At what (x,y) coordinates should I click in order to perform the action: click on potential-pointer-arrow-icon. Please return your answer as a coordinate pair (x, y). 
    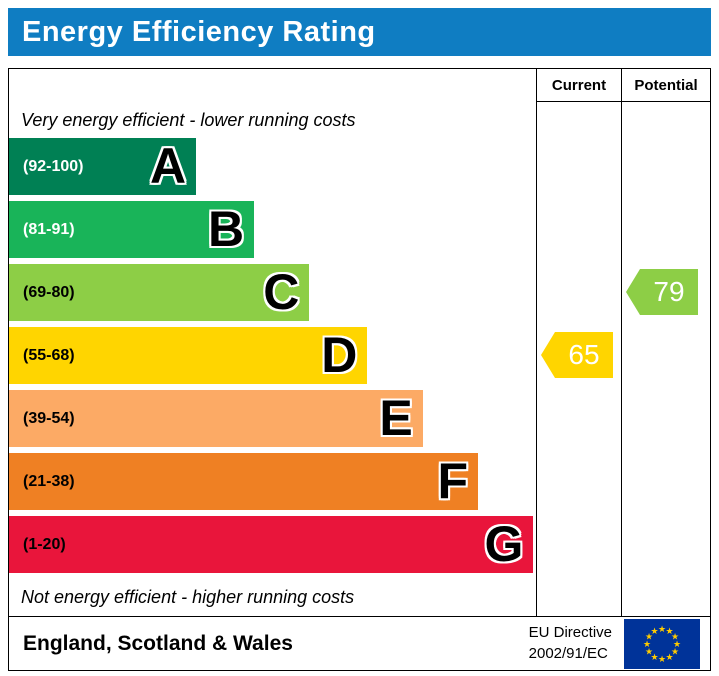
    Looking at the image, I should click on (633, 292).